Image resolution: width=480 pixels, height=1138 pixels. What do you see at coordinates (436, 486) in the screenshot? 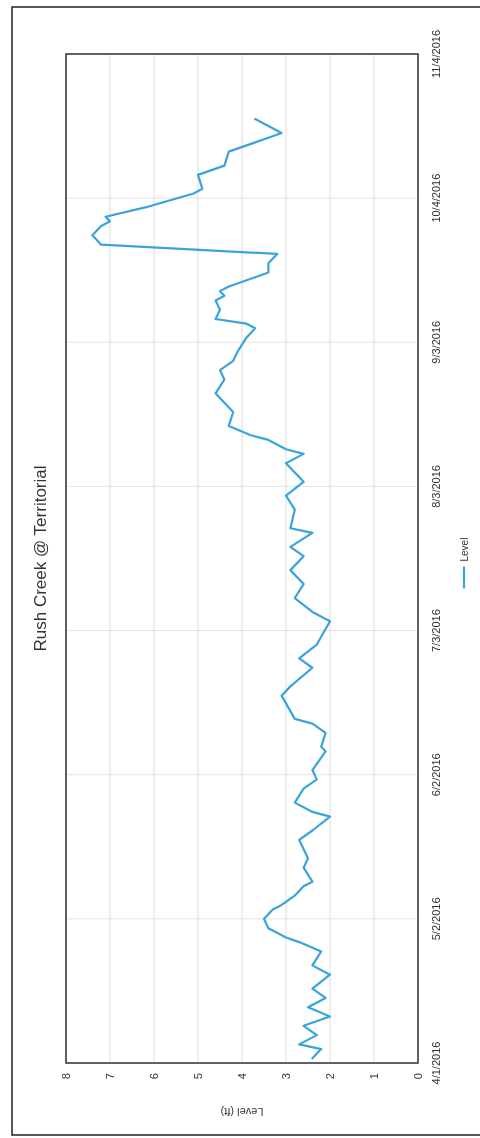
I see `y-tick-label: 8/3/2016` at bounding box center [436, 486].